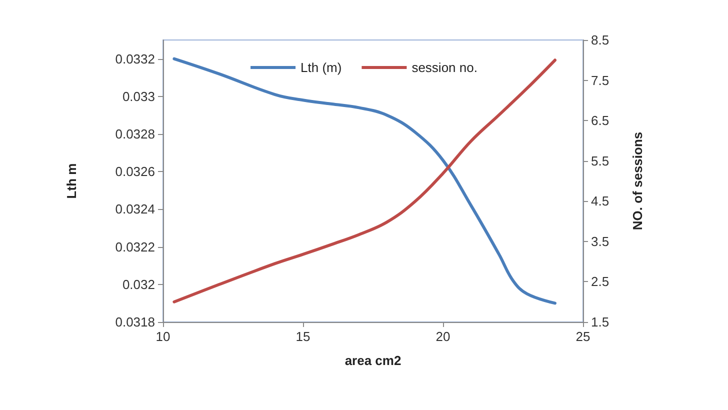 The width and height of the screenshot is (728, 410). What do you see at coordinates (321, 67) in the screenshot?
I see `legend-label: Lth (m)` at bounding box center [321, 67].